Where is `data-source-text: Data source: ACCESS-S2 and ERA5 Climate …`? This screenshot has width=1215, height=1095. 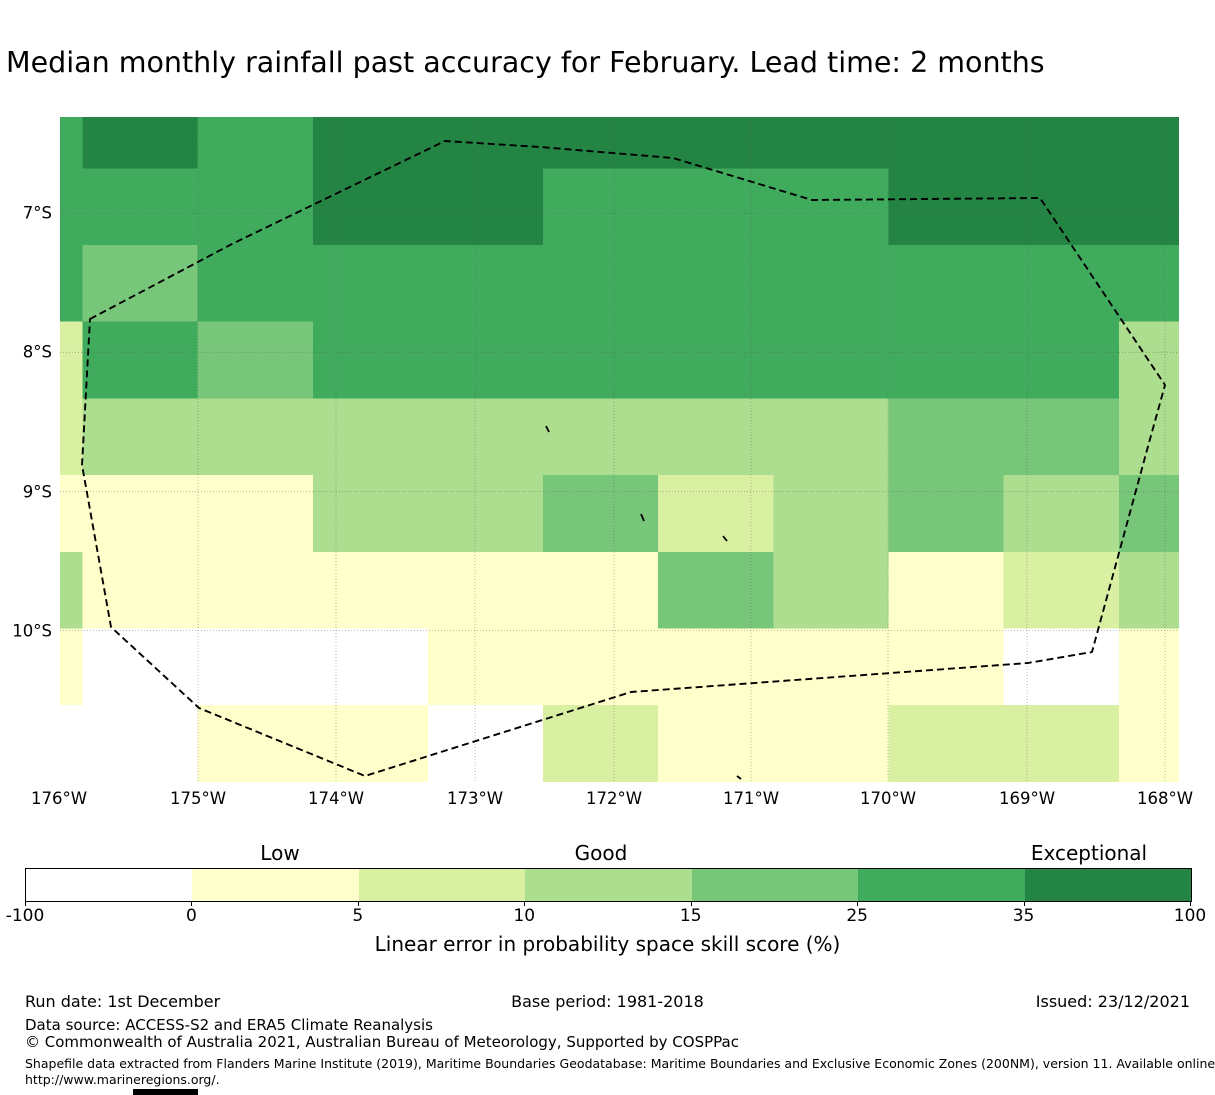
data-source-text: Data source: ACCESS-S2 and ERA5 Climate … is located at coordinates (229, 1025).